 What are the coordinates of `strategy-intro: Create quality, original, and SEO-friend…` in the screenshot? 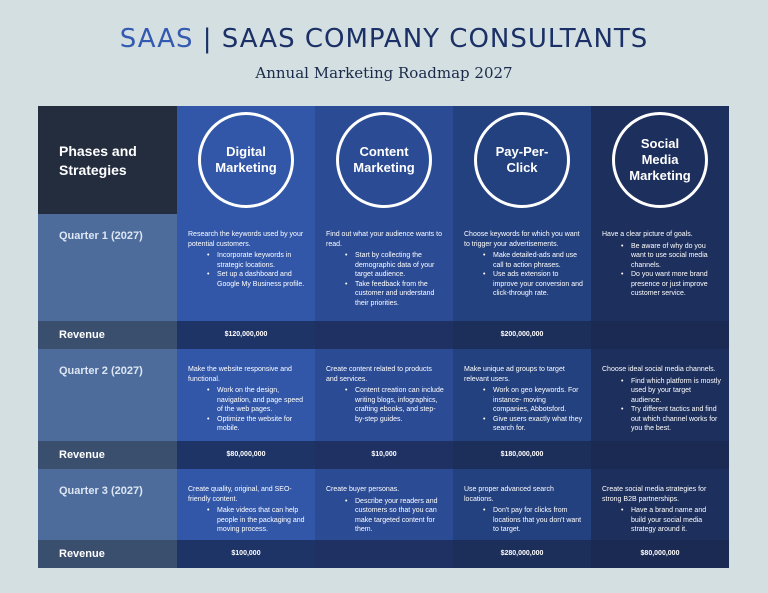 It's located at (240, 494).